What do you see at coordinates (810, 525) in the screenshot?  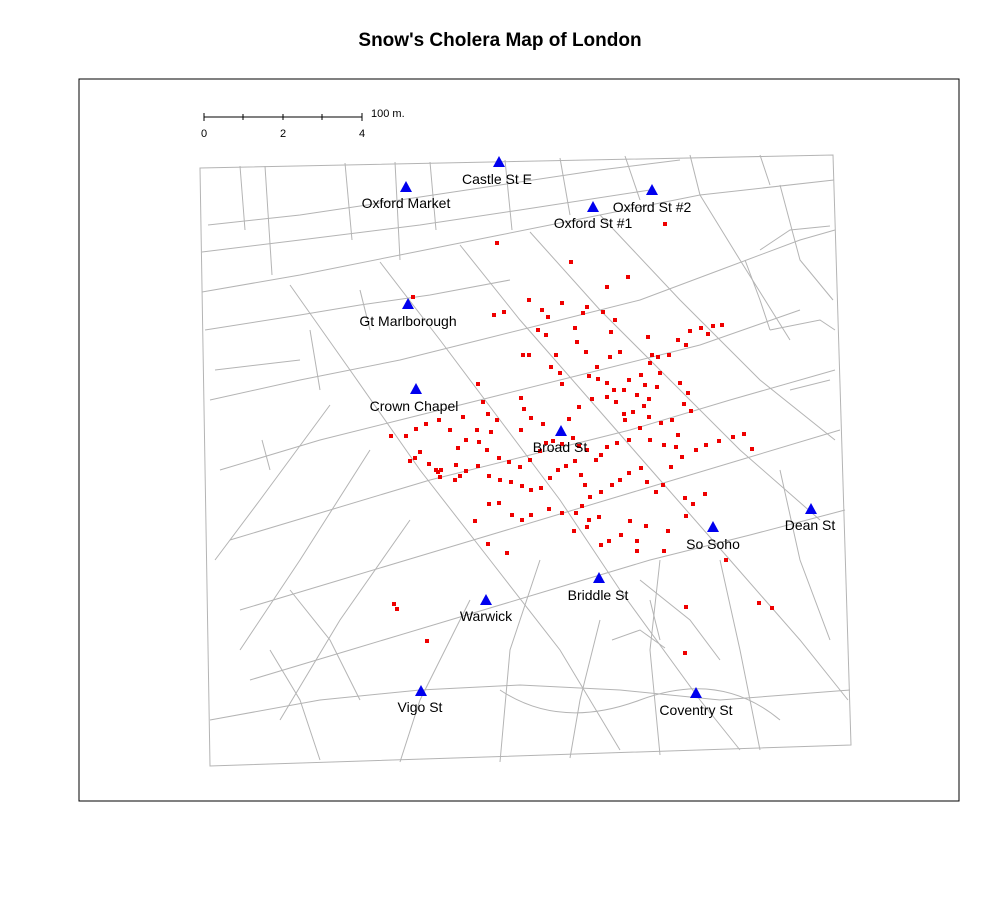 I see `pump-label: Dean St` at bounding box center [810, 525].